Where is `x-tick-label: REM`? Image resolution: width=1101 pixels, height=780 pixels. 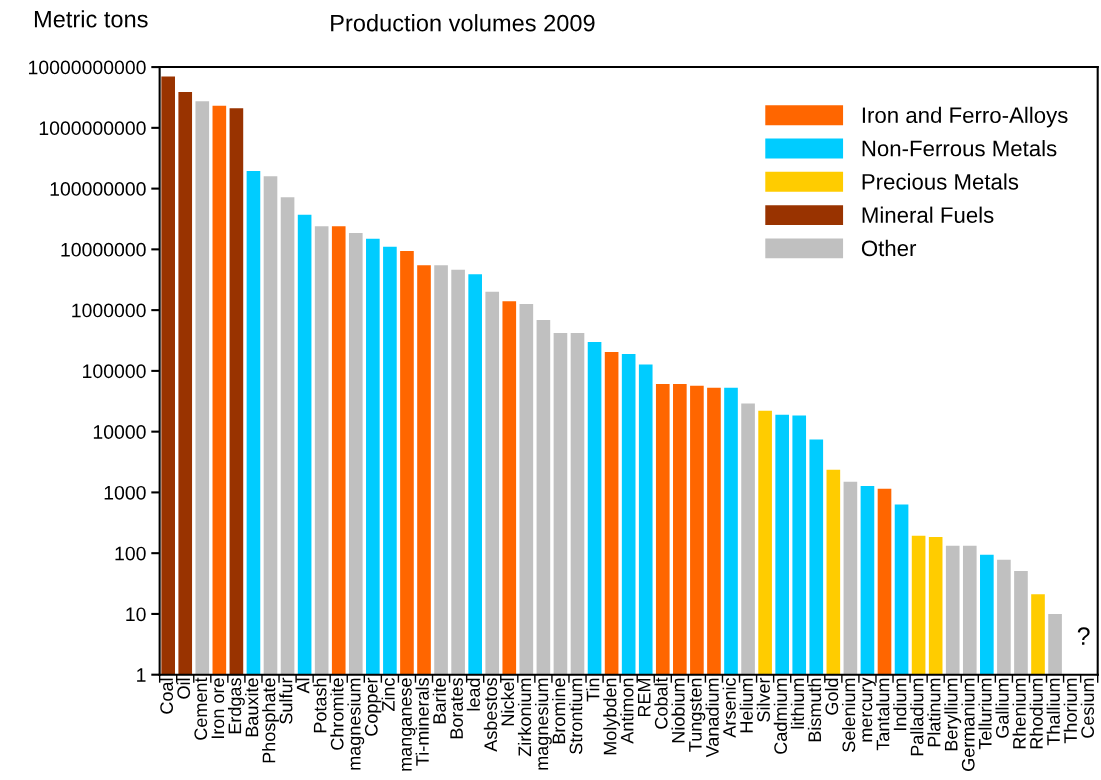 x-tick-label: REM is located at coordinates (644, 697).